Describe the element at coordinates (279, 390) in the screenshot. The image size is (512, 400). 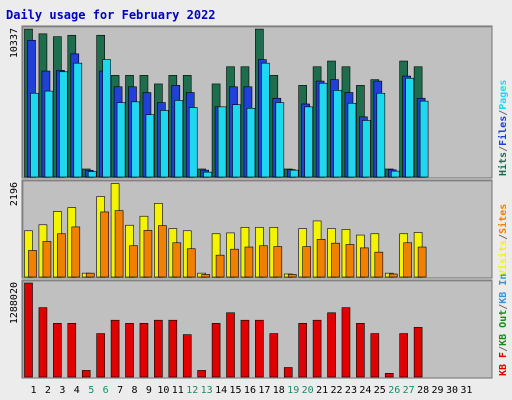
I see `day-label: 18` at that location.